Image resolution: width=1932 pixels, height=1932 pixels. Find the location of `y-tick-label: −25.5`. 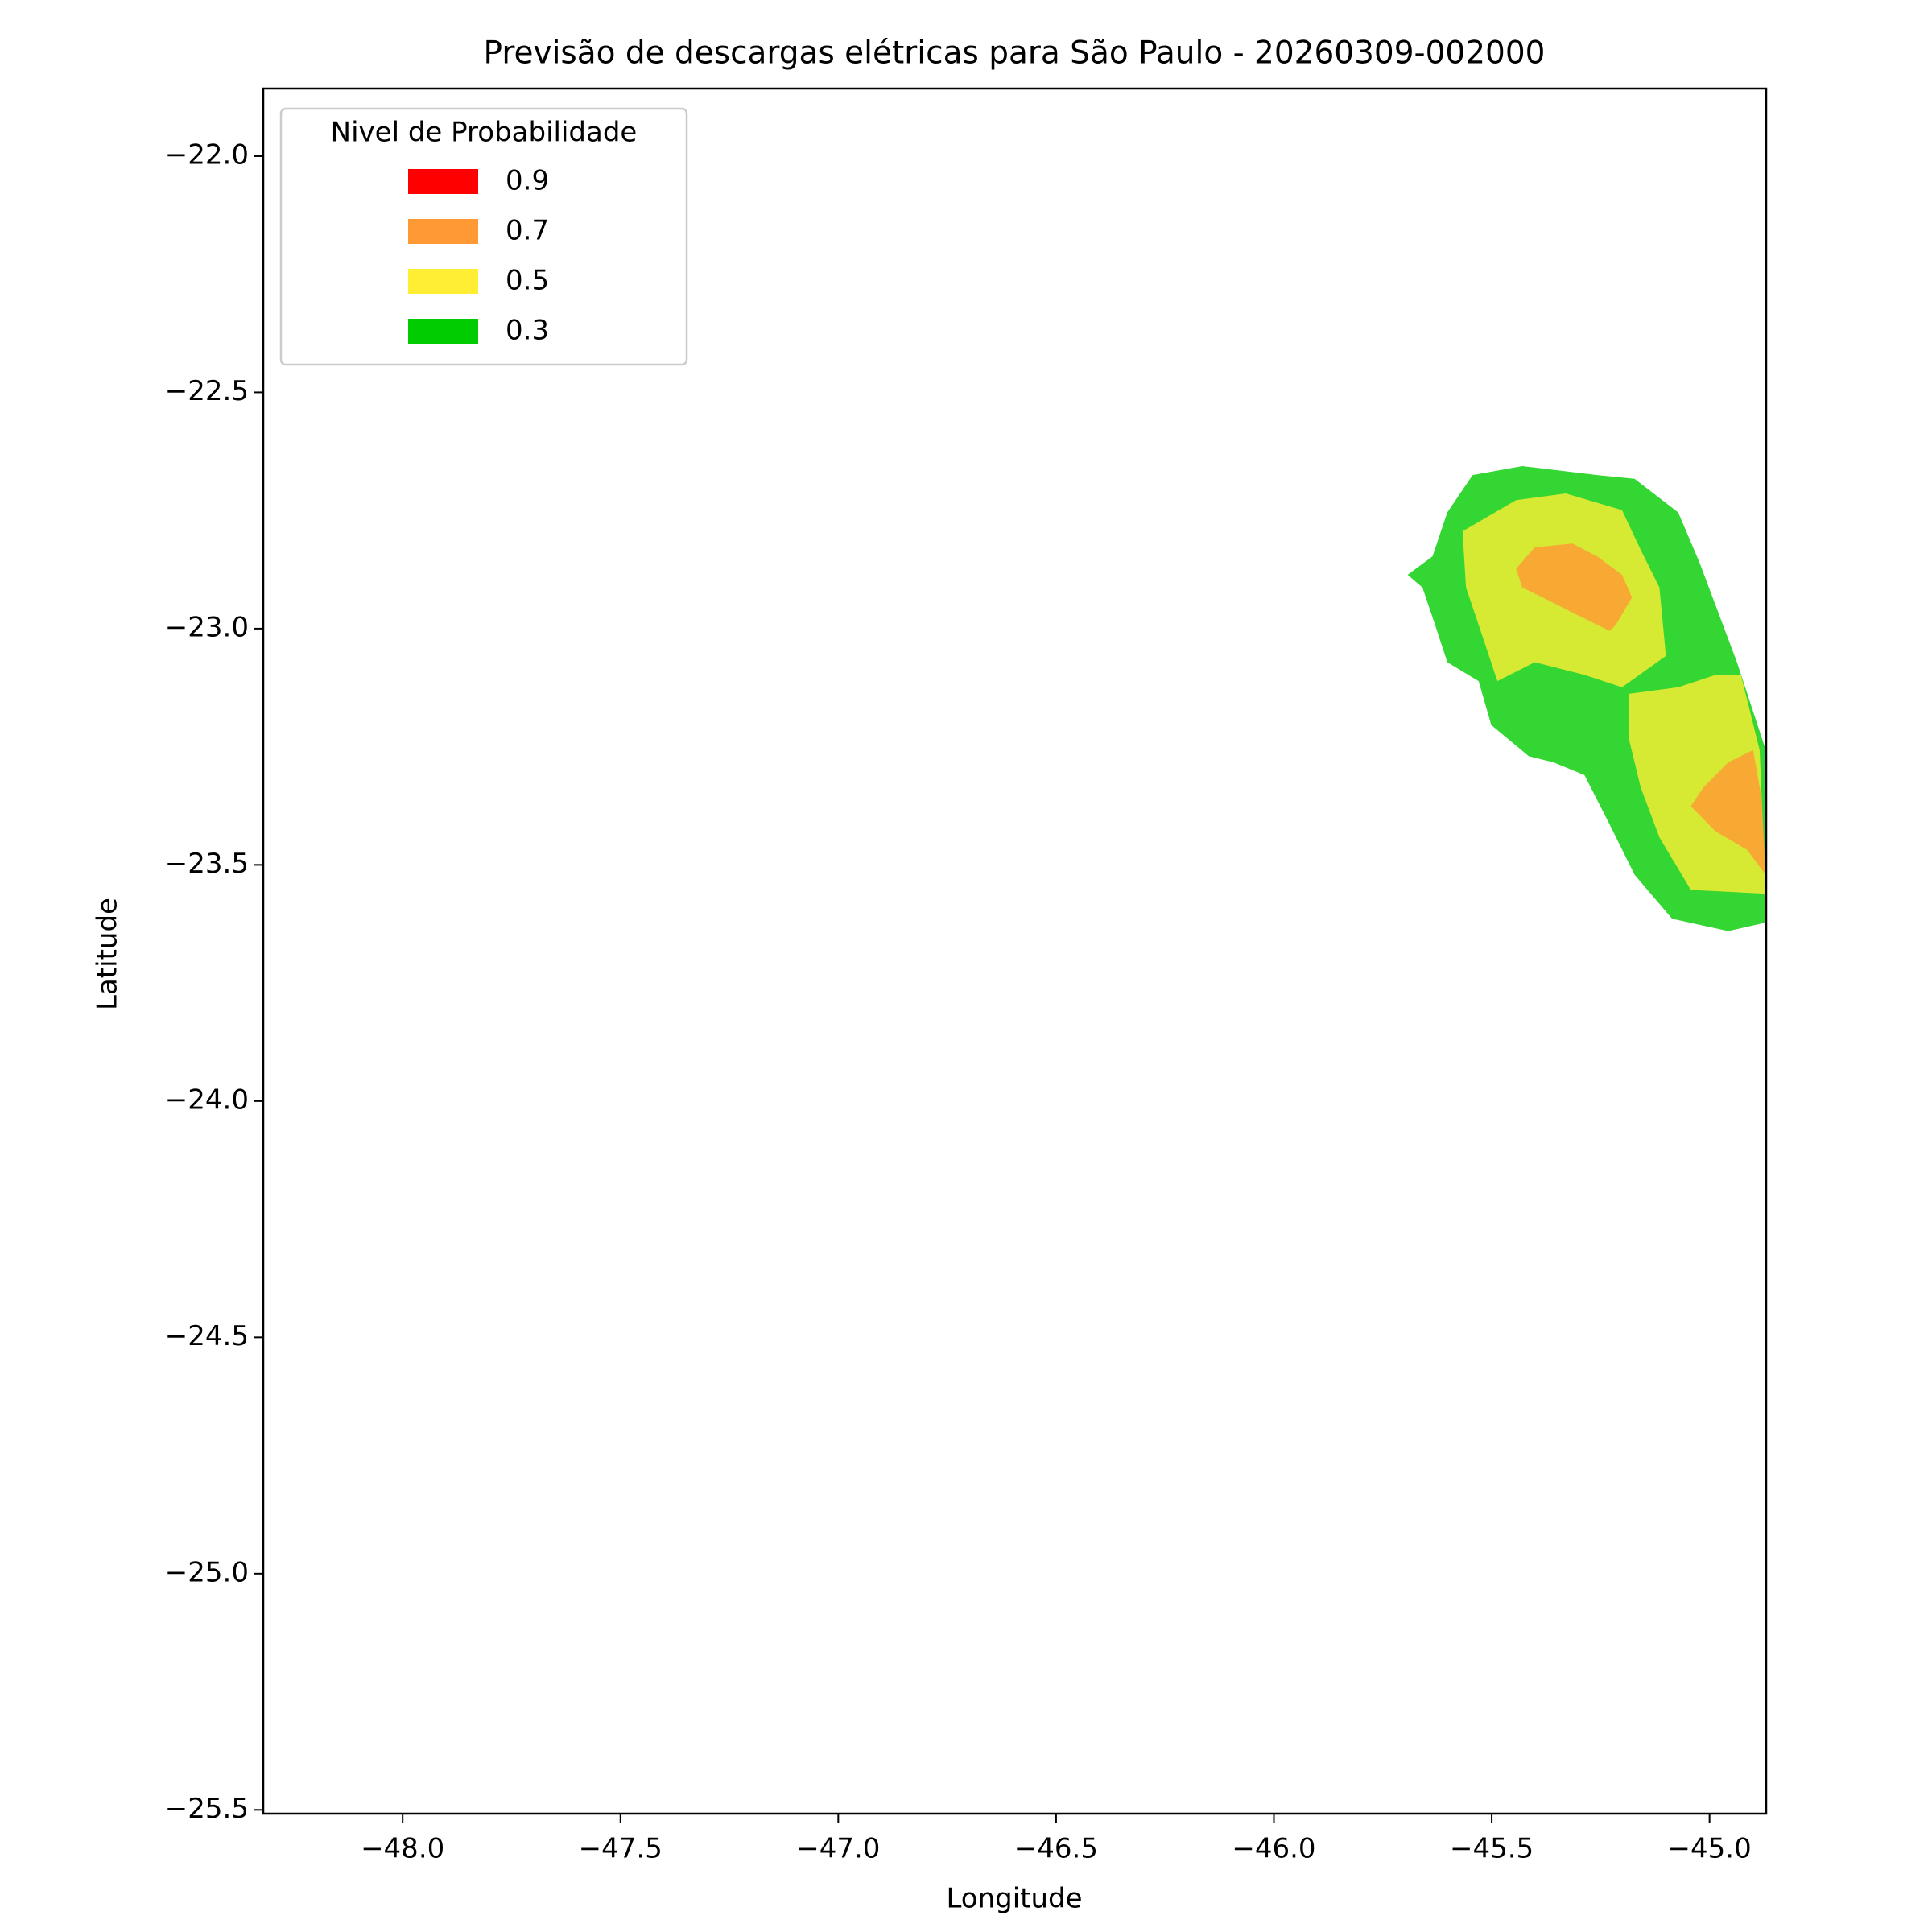

y-tick-label: −25.5 is located at coordinates (207, 1809).